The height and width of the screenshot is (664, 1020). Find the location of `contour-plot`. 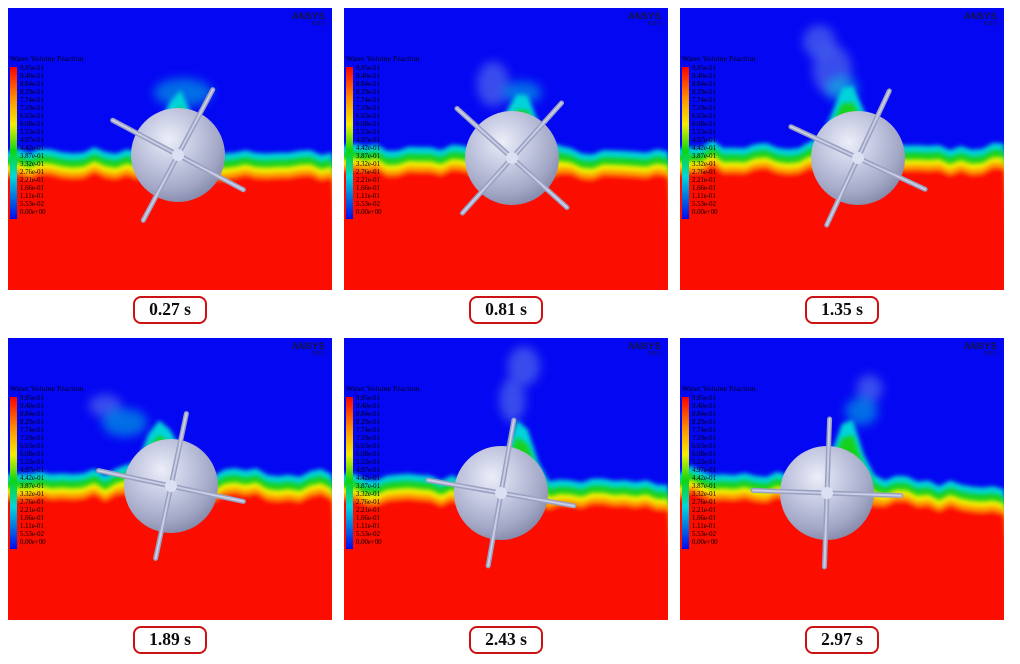

contour-plot is located at coordinates (170, 149).